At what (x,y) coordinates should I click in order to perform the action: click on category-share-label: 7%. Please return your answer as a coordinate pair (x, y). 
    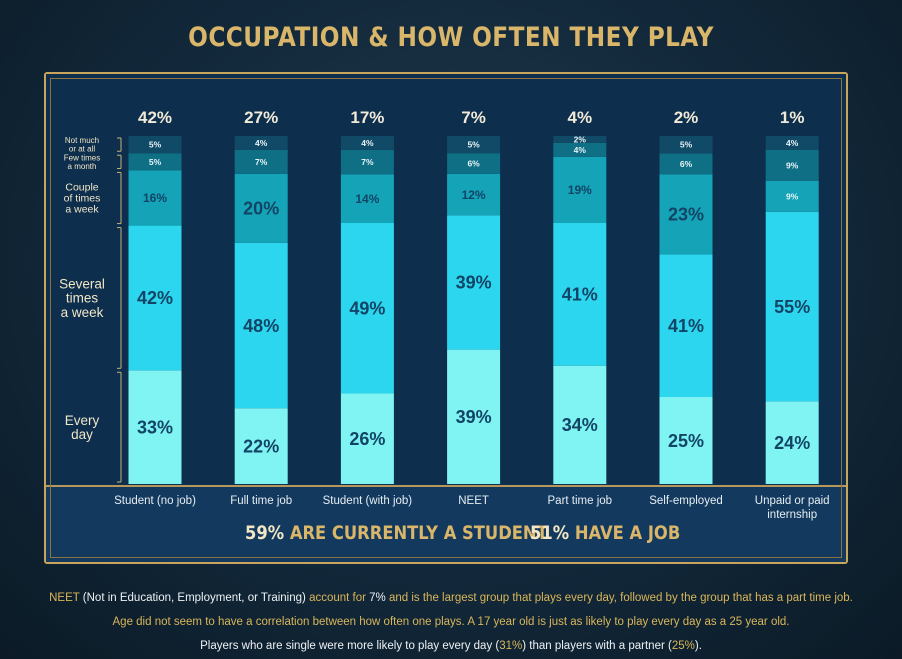
    Looking at the image, I should click on (473, 117).